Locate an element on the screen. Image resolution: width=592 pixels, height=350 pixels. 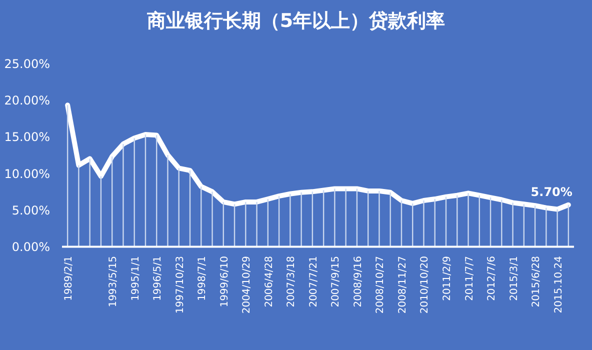
x-tick-label: 2007/9/15 is located at coordinates (336, 282).